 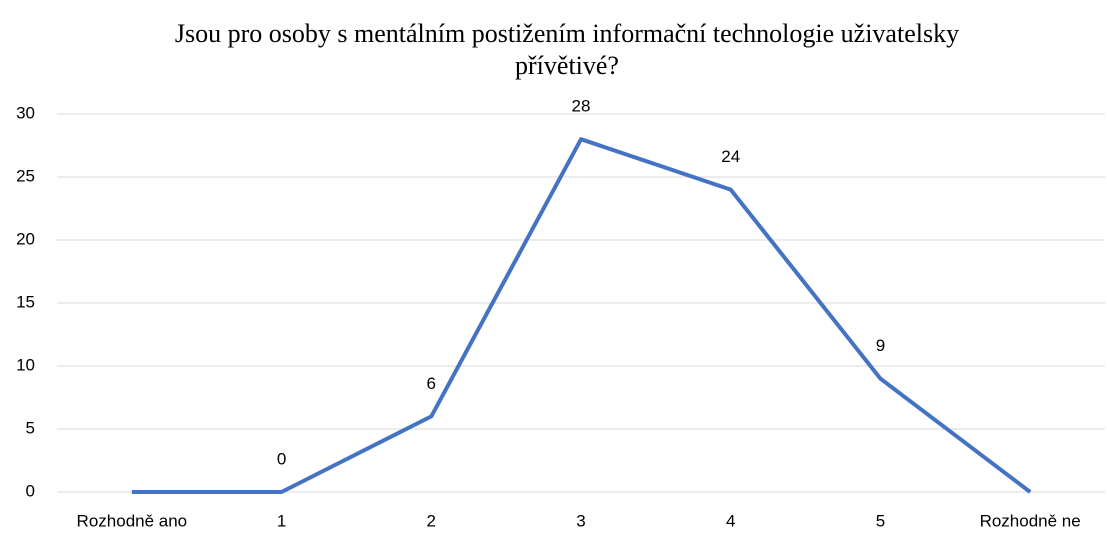 I want to click on x-tick-label: Rozhodně ano, so click(x=132, y=520).